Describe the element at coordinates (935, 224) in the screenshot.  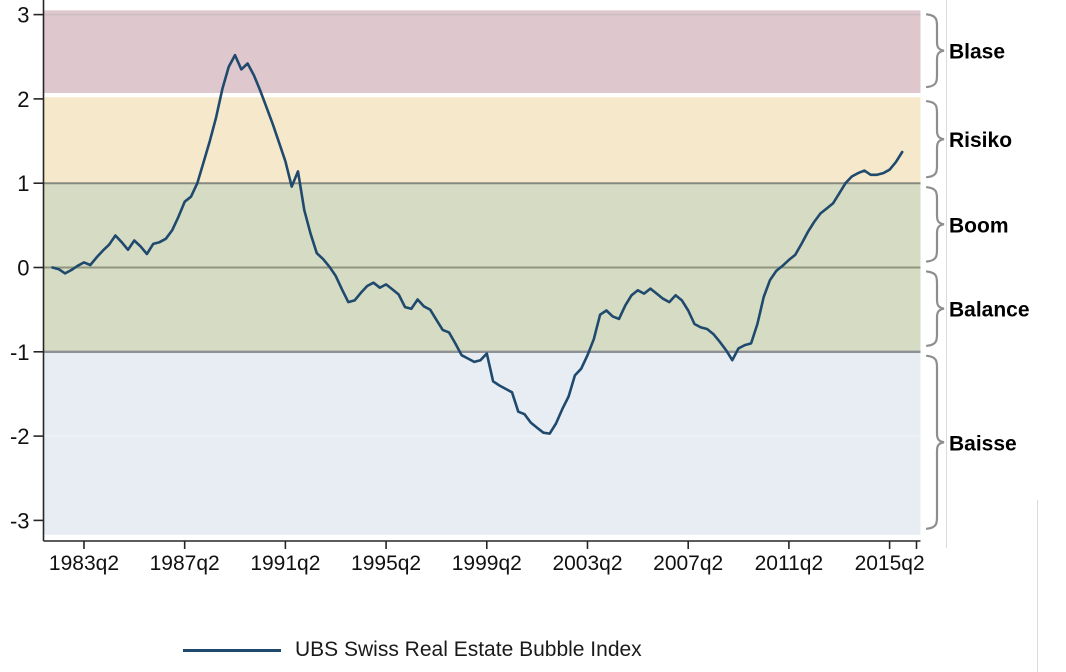
I see `brace-boom` at that location.